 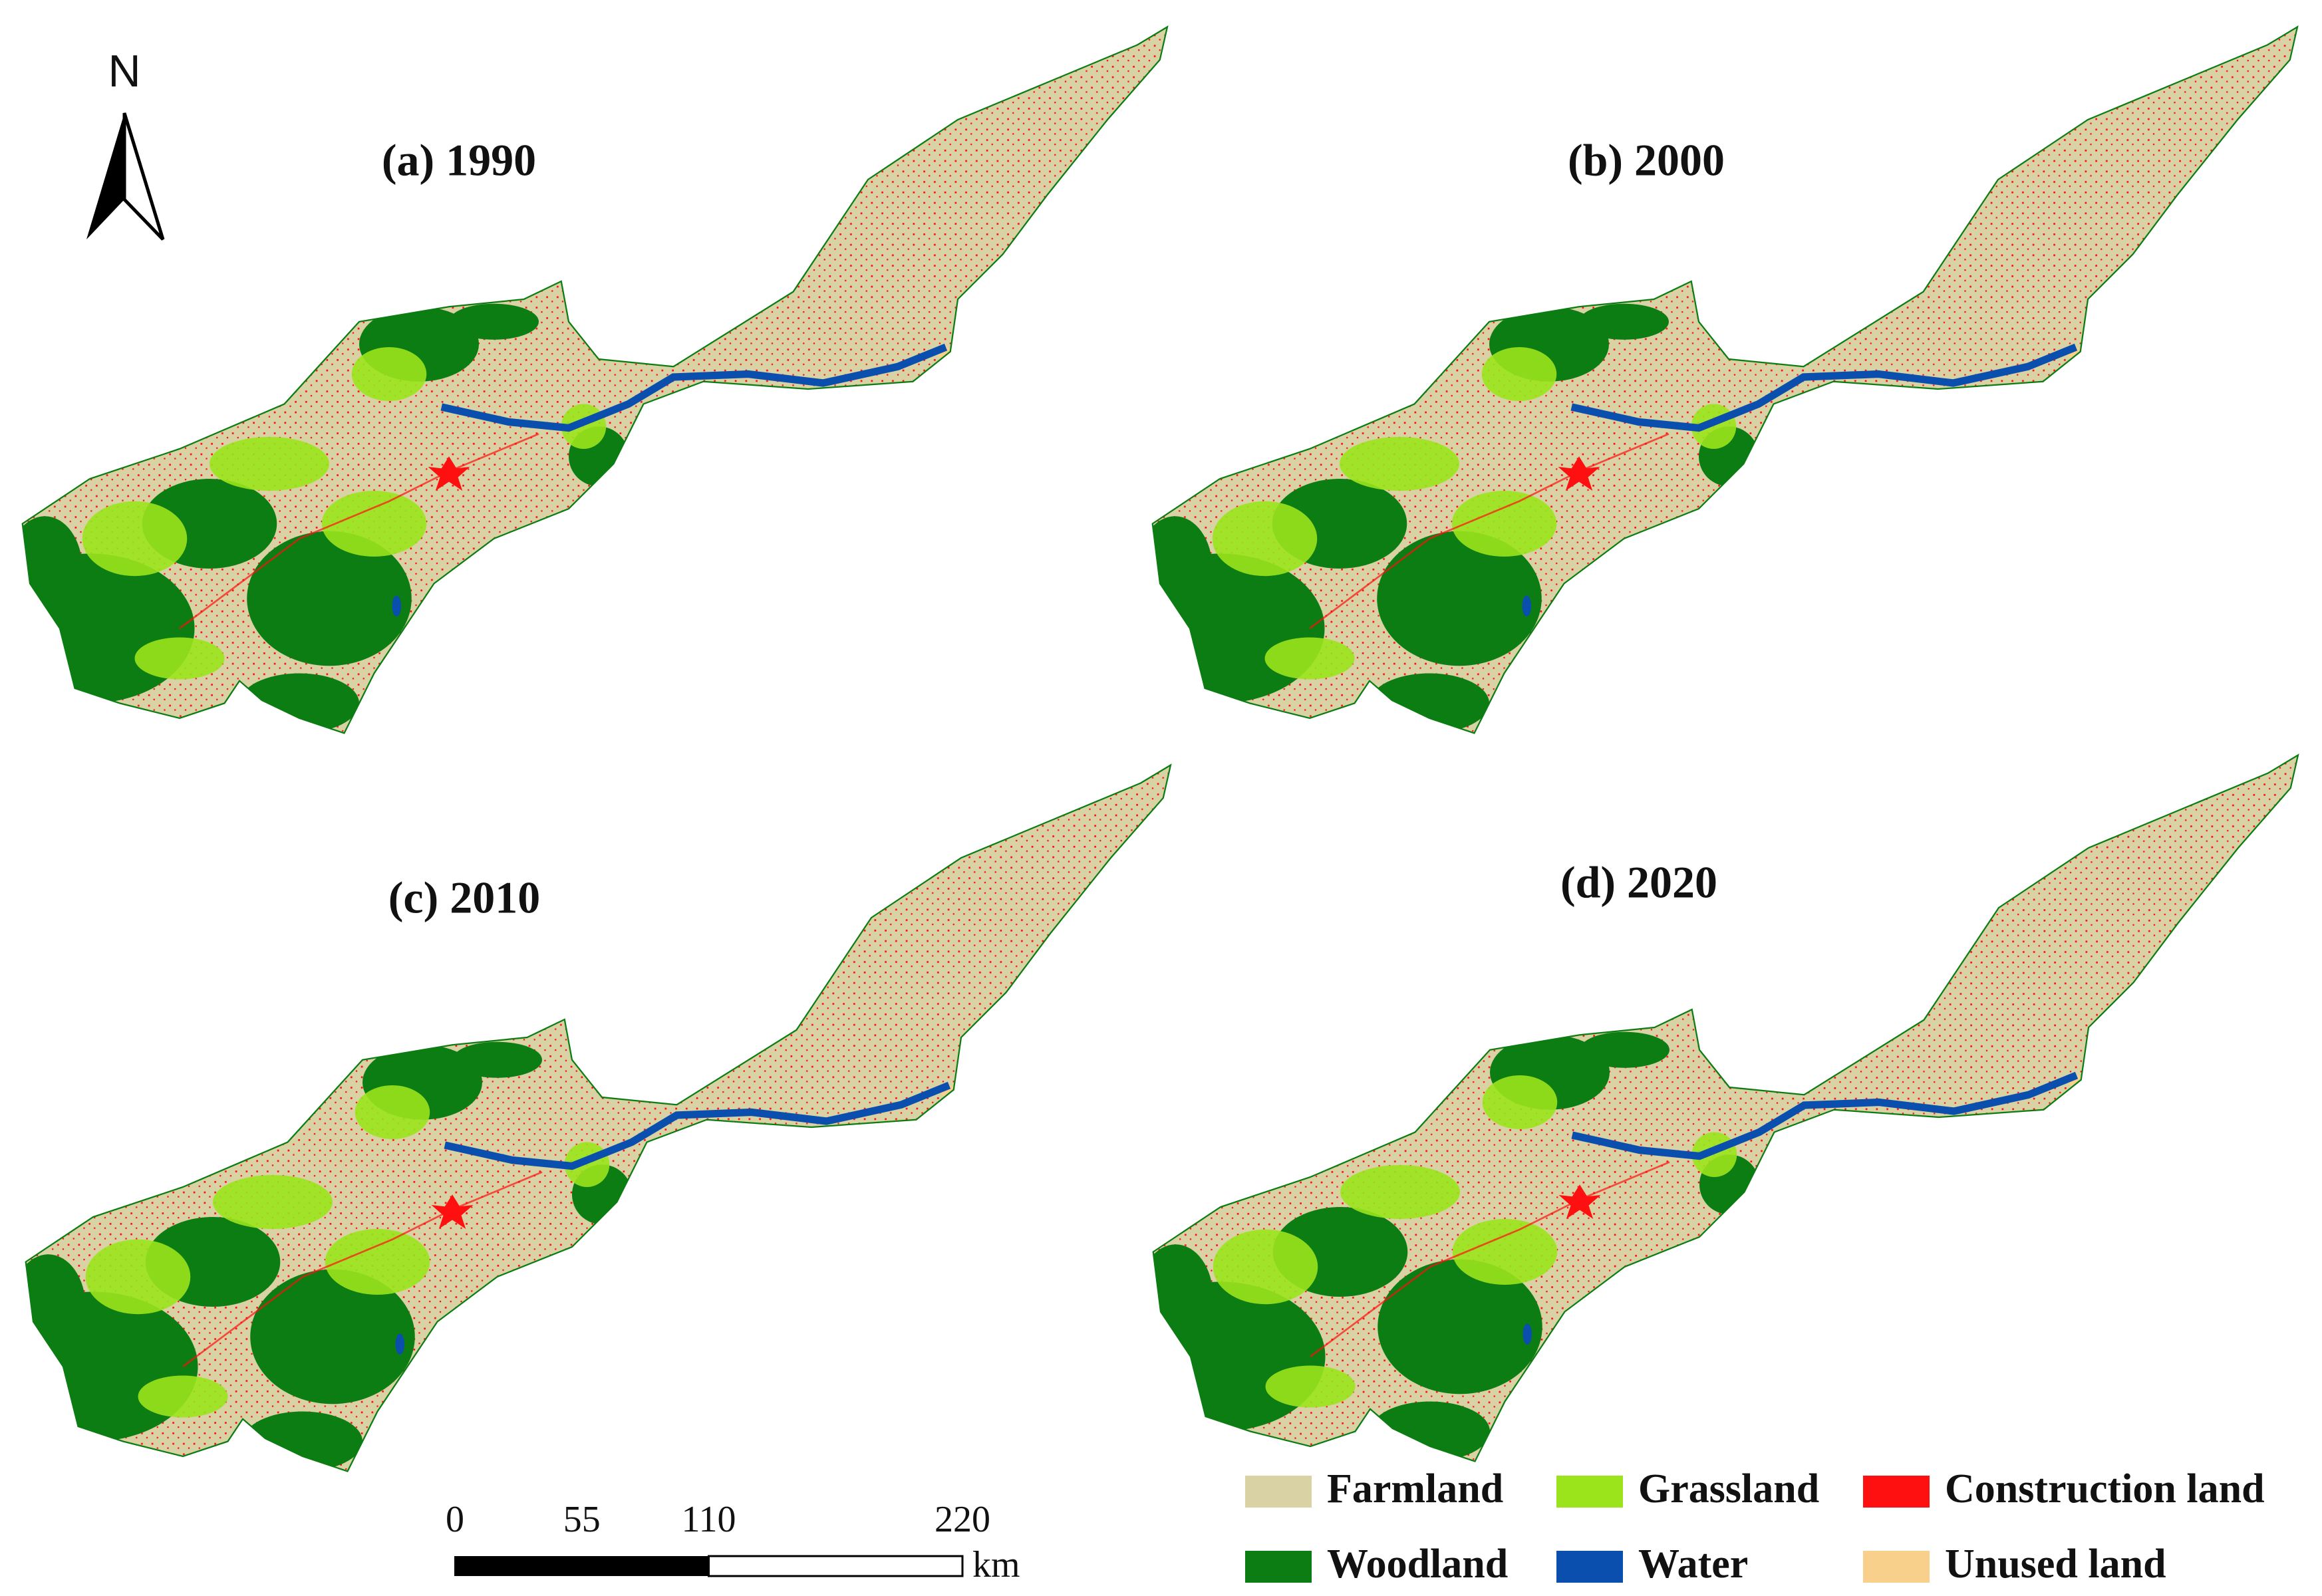 What do you see at coordinates (1638, 882) in the screenshot?
I see `panel-title: (d) 2020` at bounding box center [1638, 882].